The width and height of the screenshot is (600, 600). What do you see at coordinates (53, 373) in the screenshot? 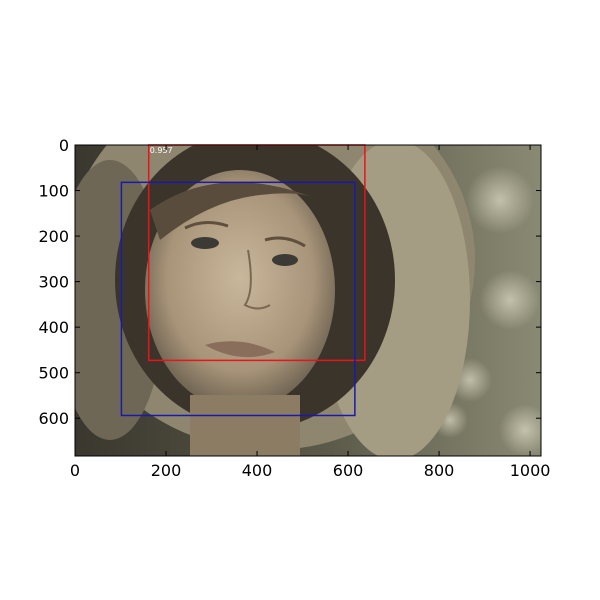
I see `y-tick-label: 500` at bounding box center [53, 373].